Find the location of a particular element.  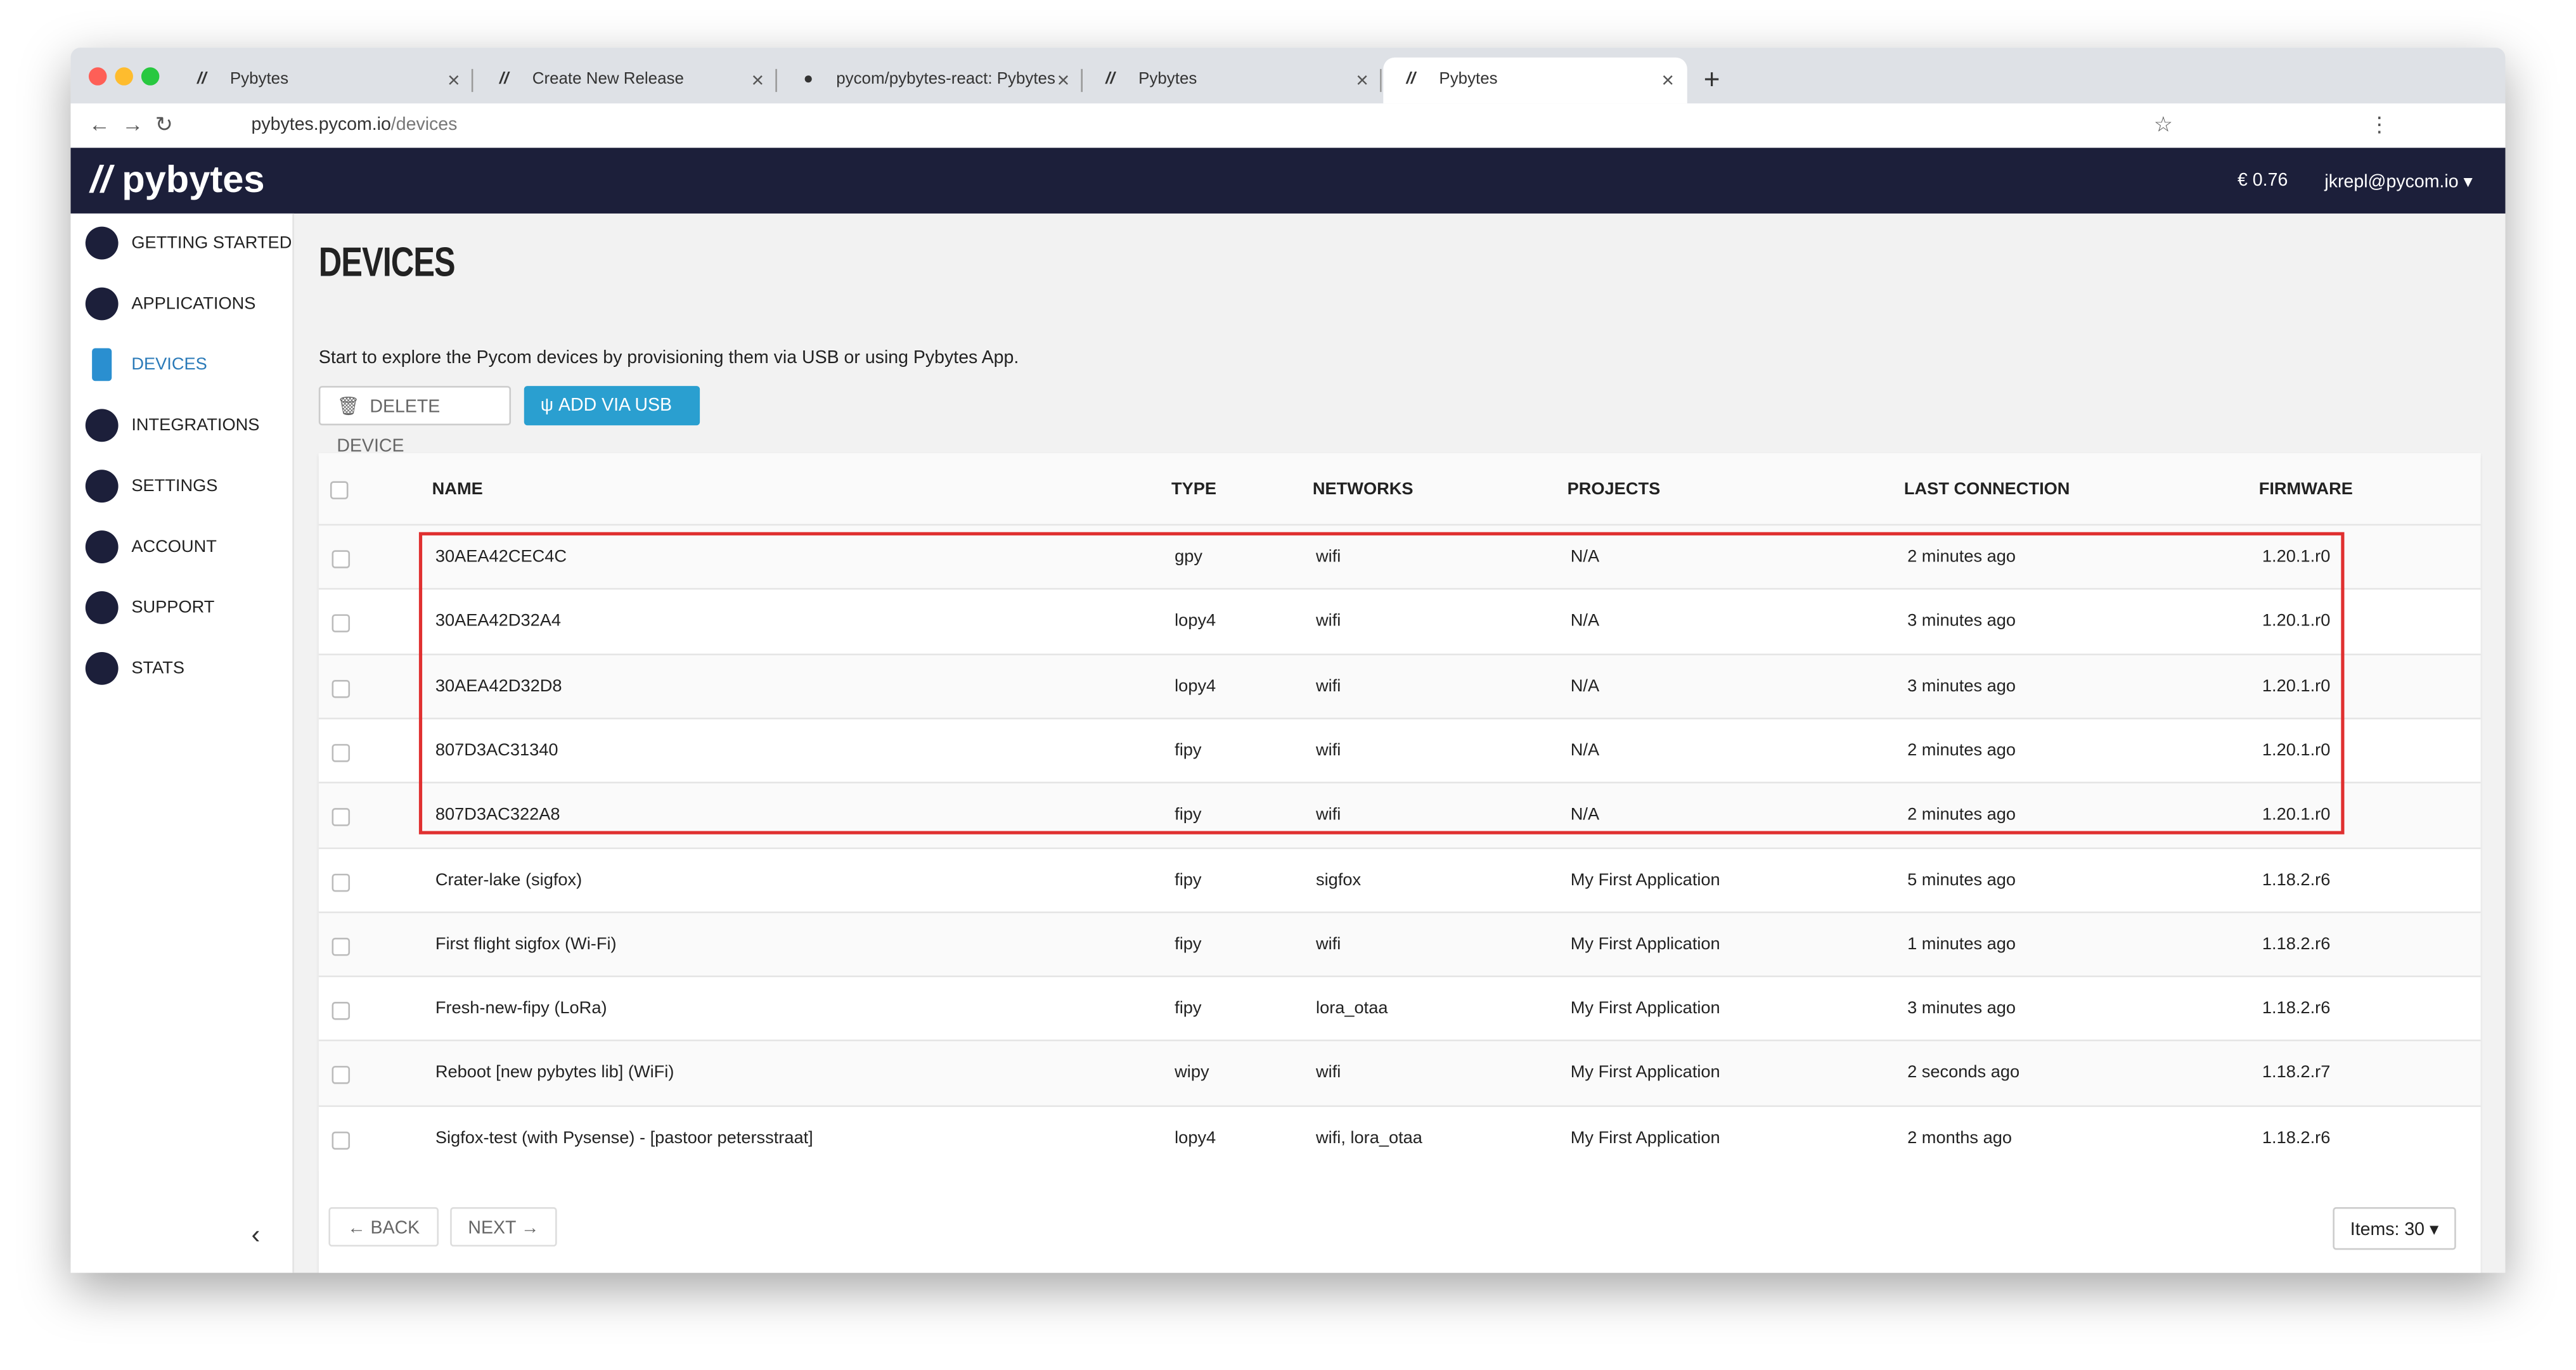

select-all-checkbox is located at coordinates (340, 490).